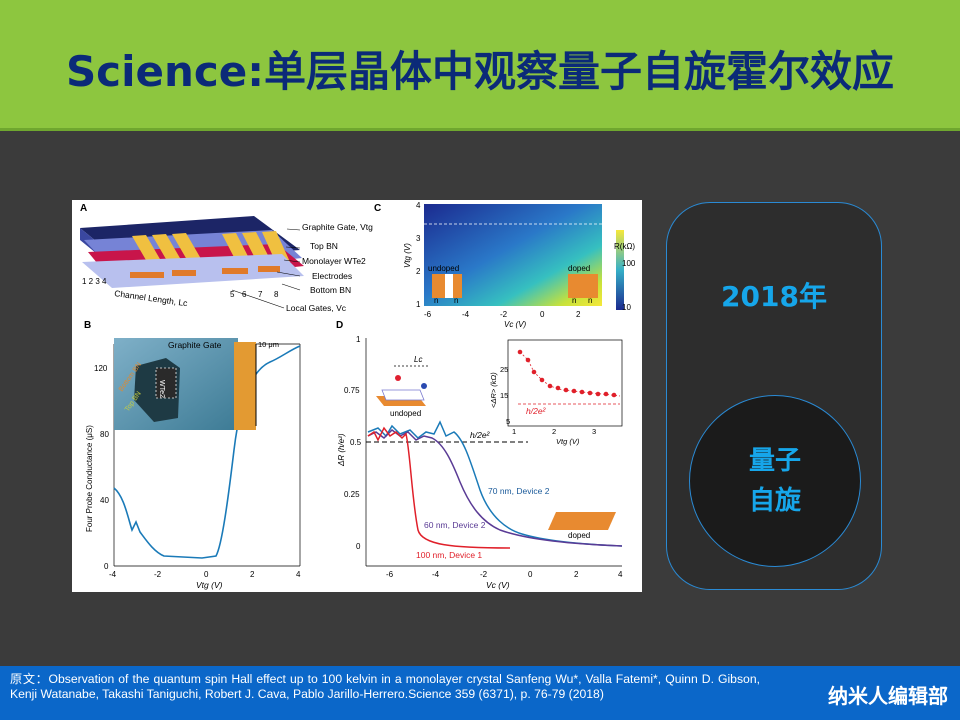 The height and width of the screenshot is (720, 960). I want to click on colorbar-tick: 10, so click(626, 307).